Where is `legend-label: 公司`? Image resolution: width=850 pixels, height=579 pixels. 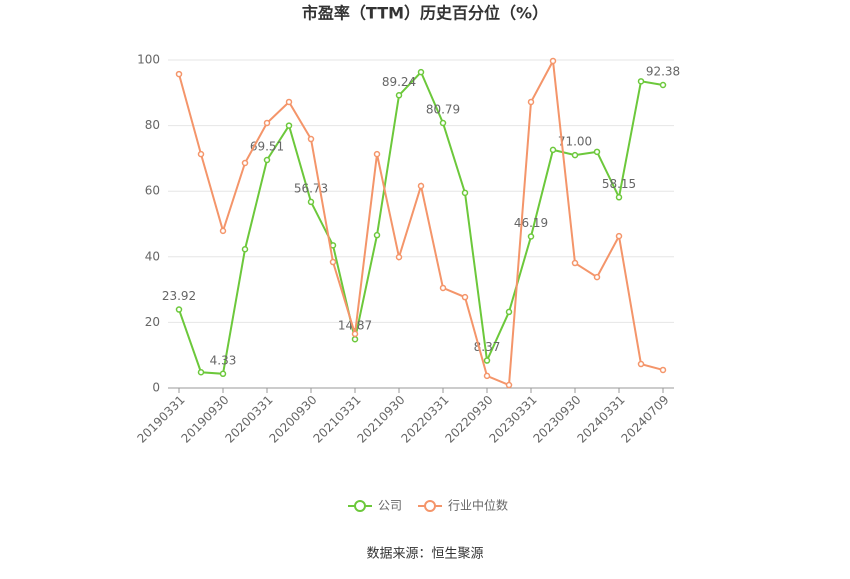
legend-label: 公司 is located at coordinates (390, 506).